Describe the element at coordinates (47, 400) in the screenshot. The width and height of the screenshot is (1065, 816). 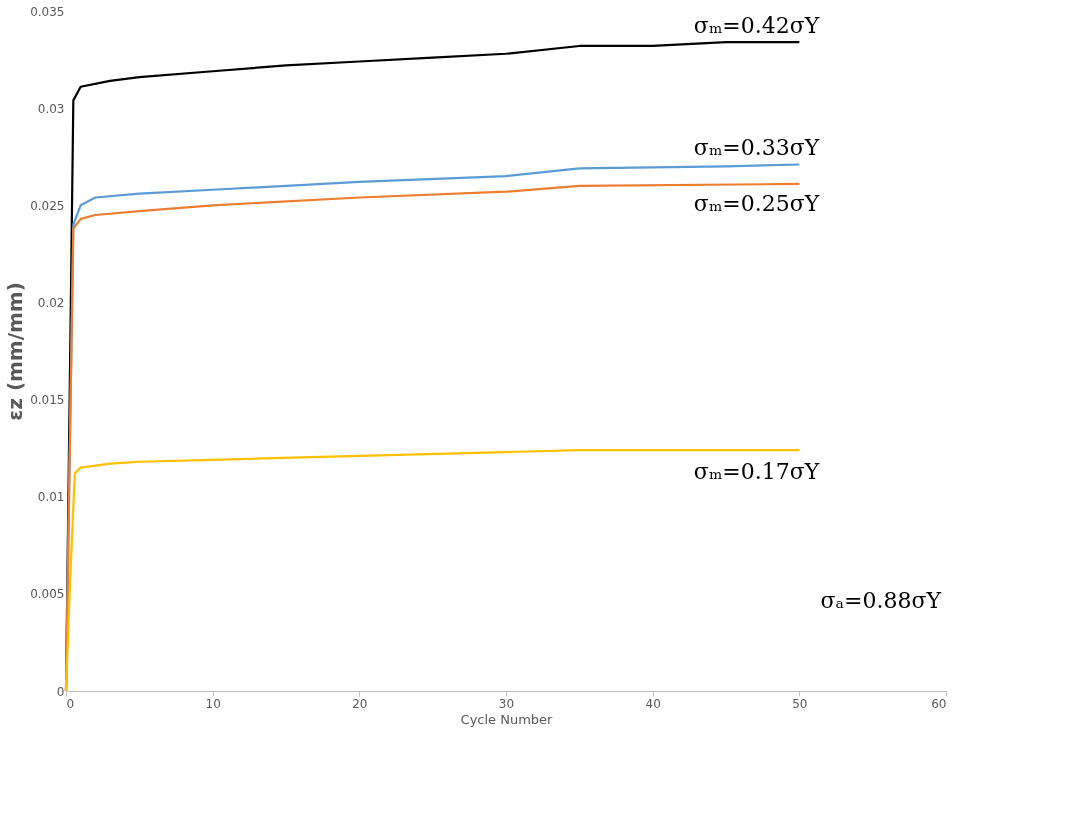
I see `y-tick-label: 0.015` at that location.